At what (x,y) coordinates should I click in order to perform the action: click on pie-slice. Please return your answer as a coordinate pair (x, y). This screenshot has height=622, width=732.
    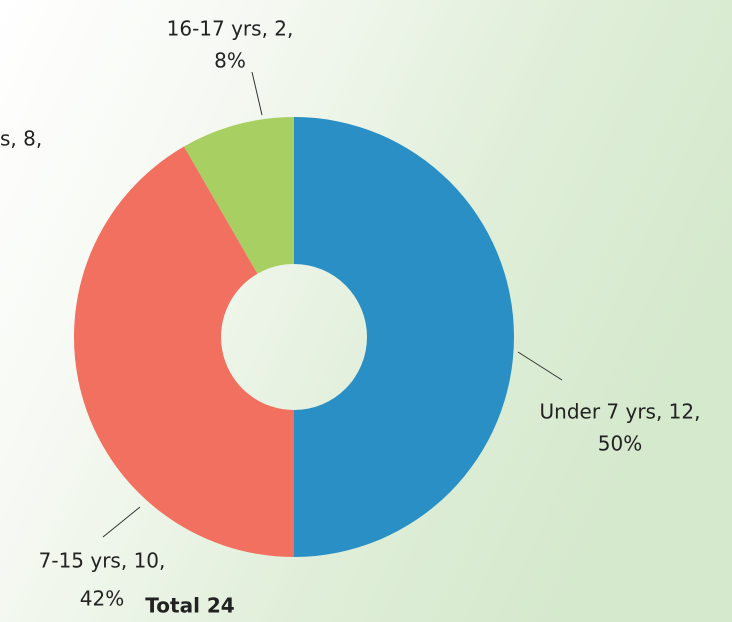
    Looking at the image, I should click on (239, 195).